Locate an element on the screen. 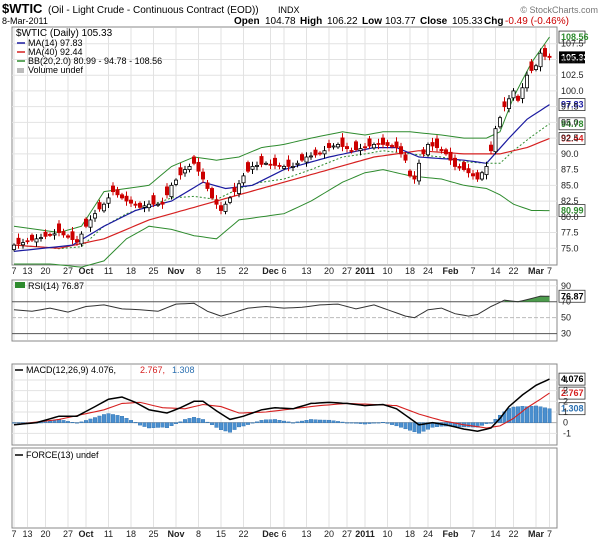 The width and height of the screenshot is (600, 552). macd-tick-label: 1 is located at coordinates (565, 412).